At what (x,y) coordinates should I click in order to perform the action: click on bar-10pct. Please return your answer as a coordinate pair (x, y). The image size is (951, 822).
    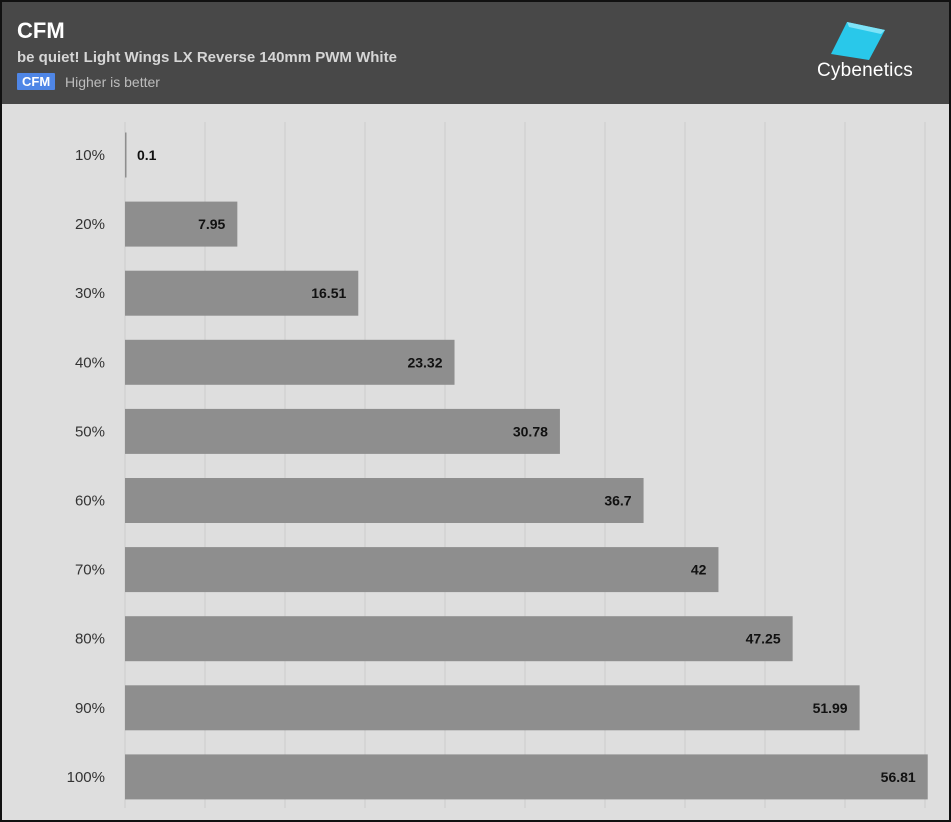
    Looking at the image, I should click on (126, 155).